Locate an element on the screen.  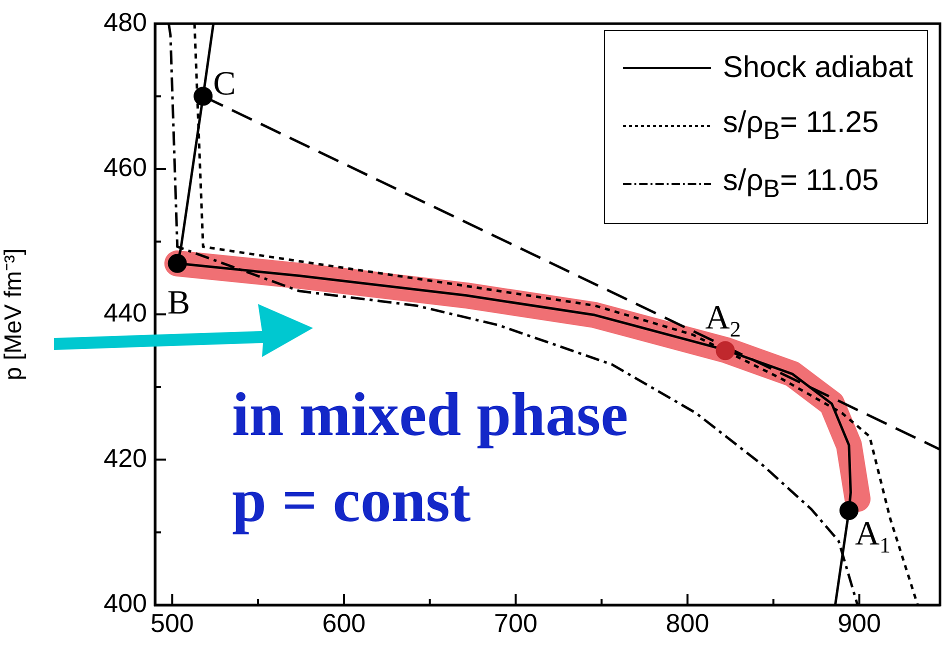
x-tick-label: 700 is located at coordinates (516, 623).